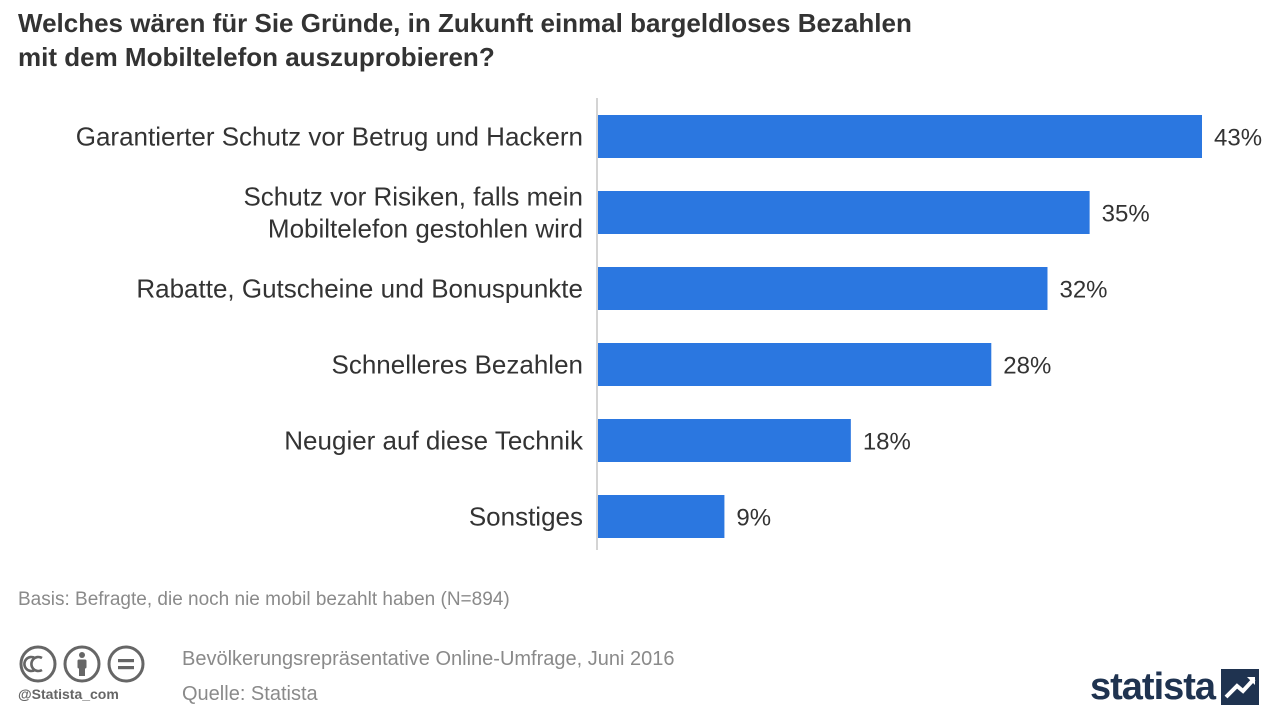 This screenshot has height=721, width=1280. Describe the element at coordinates (413, 197) in the screenshot. I see `category-label-2-line-1: Schutz vor Risiken, falls mein` at that location.